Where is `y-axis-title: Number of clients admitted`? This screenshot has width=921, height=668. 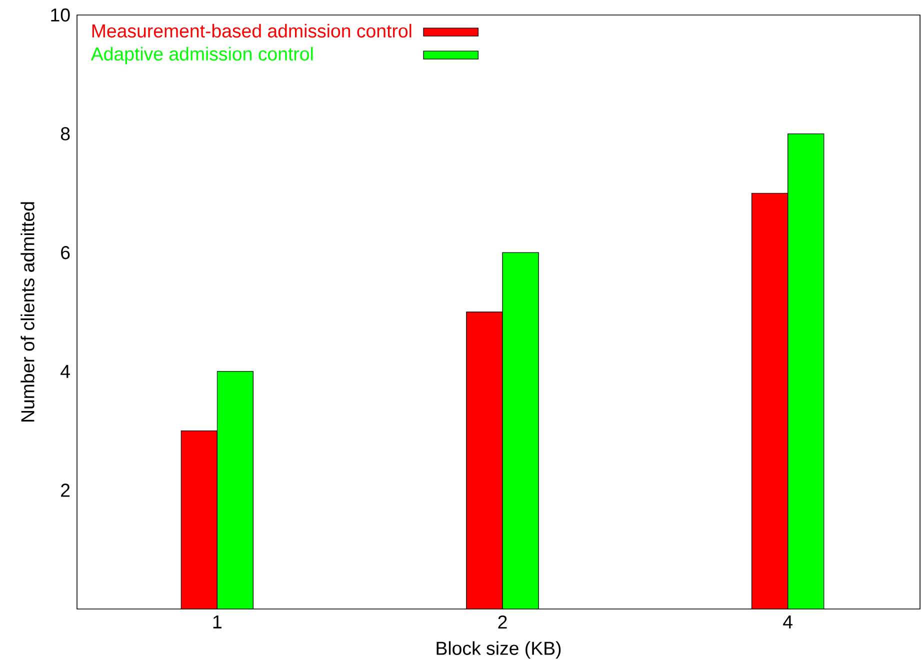
y-axis-title: Number of clients admitted is located at coordinates (27, 312).